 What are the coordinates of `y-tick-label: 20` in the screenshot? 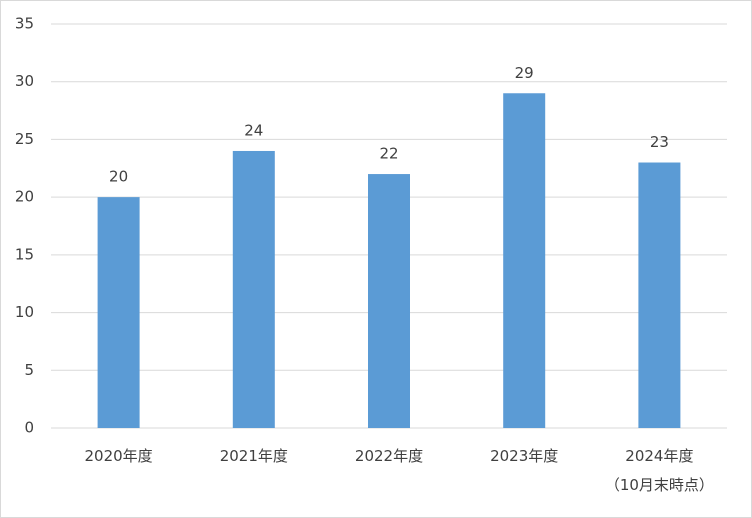 It's located at (24, 197).